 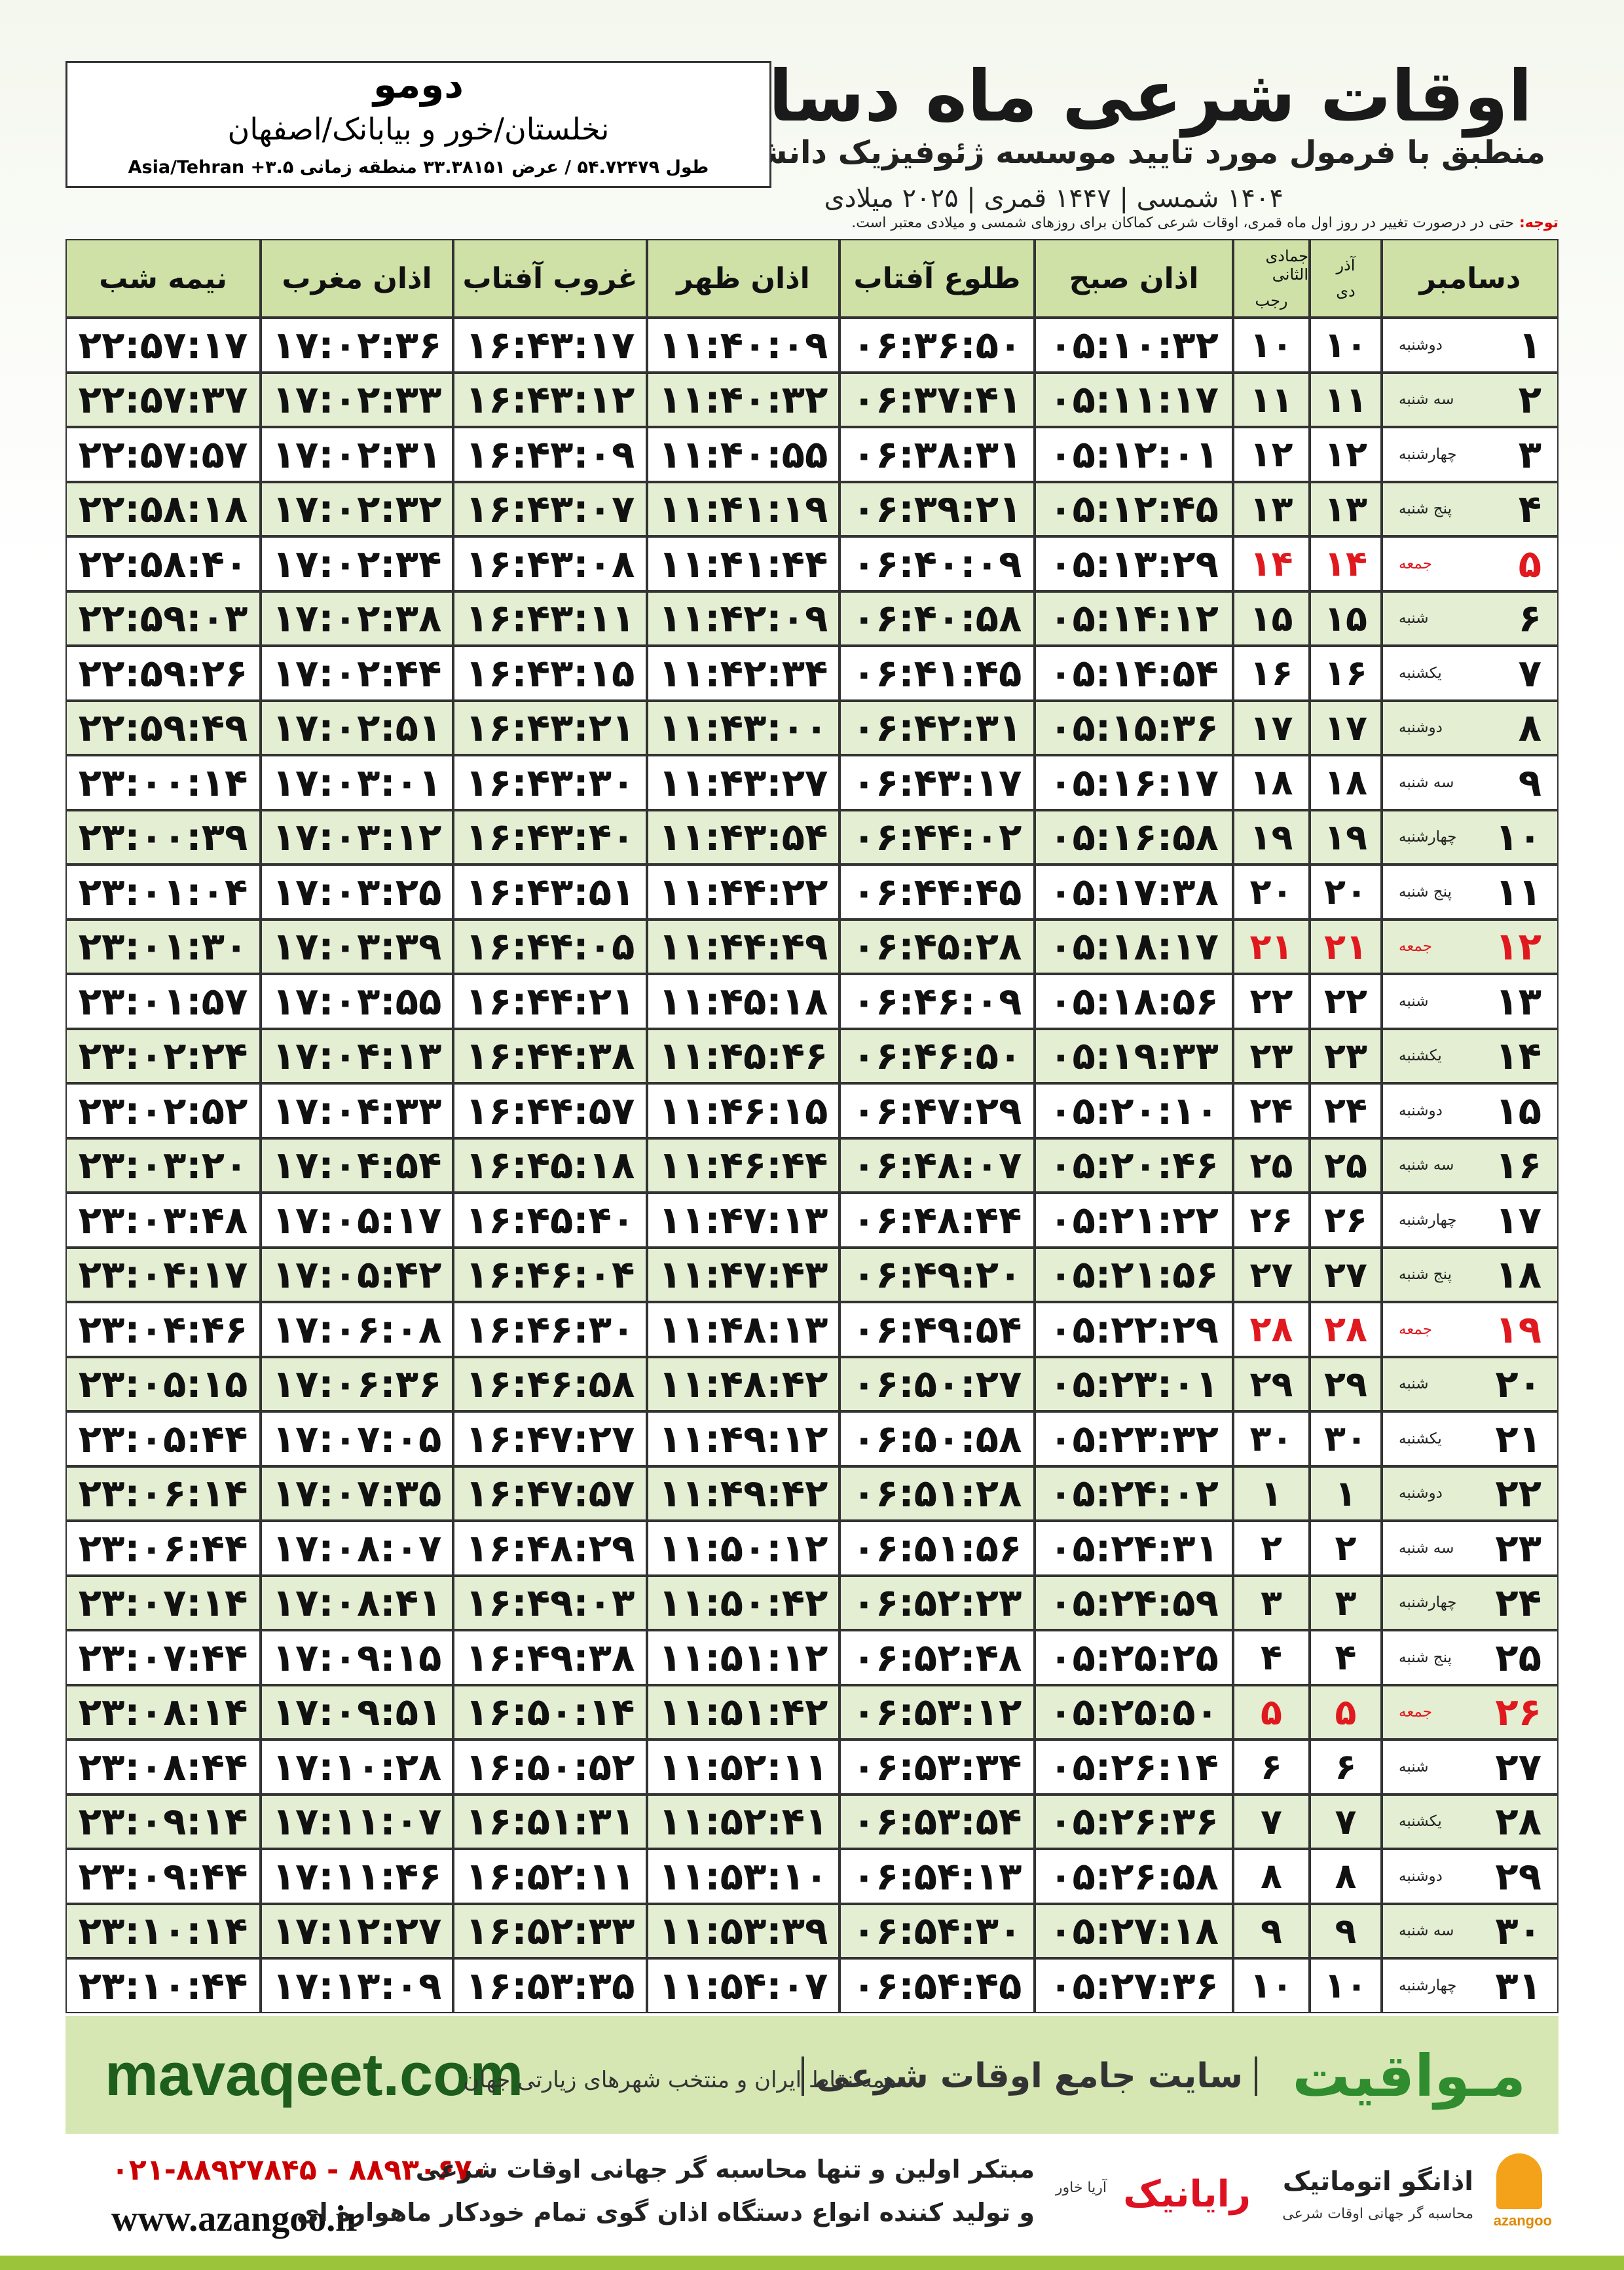 What do you see at coordinates (357, 1001) in the screenshot?
I see `time: ۱۷:۰۳:۵۵` at bounding box center [357, 1001].